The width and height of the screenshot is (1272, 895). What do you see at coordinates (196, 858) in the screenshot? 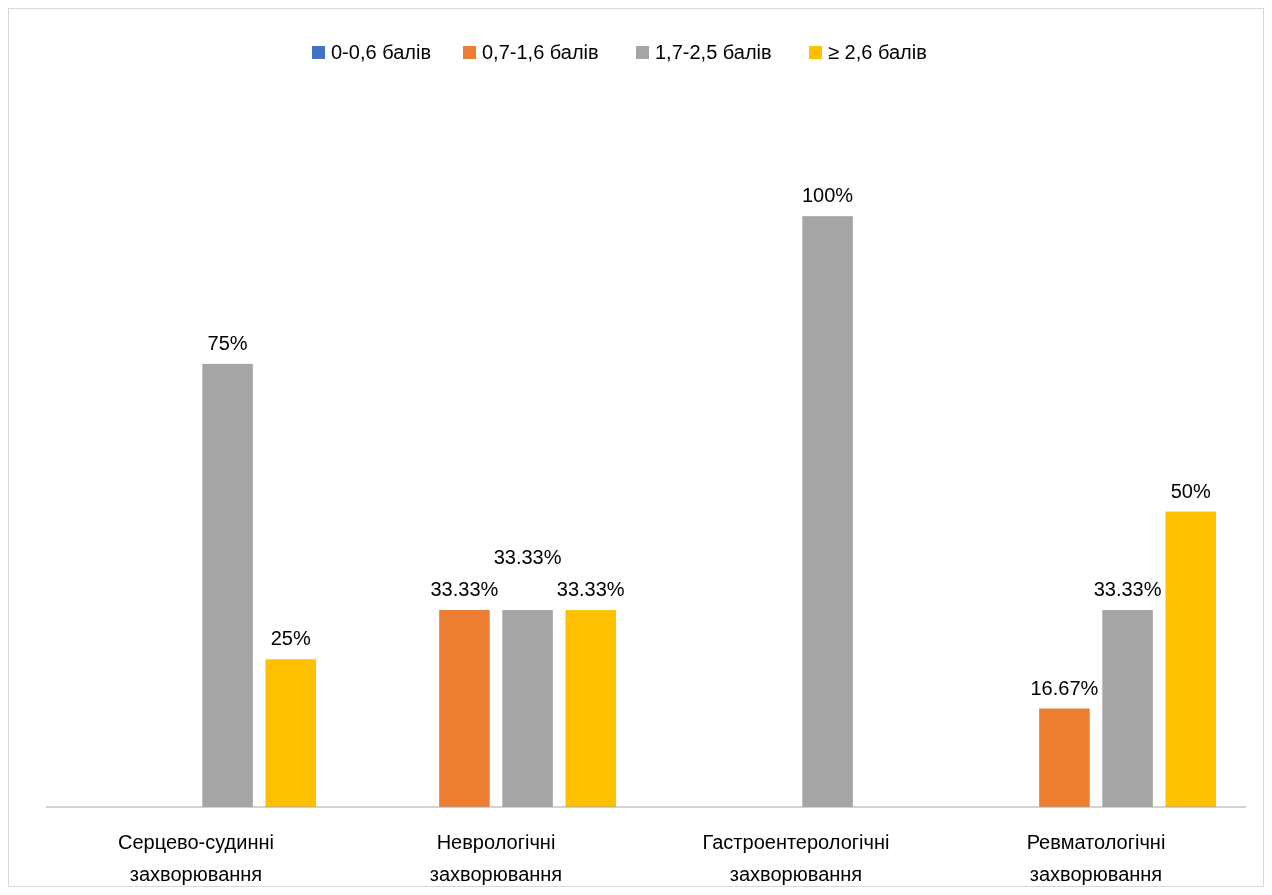
I see `x-tick-label: Серцево-судинні захворювання` at bounding box center [196, 858].